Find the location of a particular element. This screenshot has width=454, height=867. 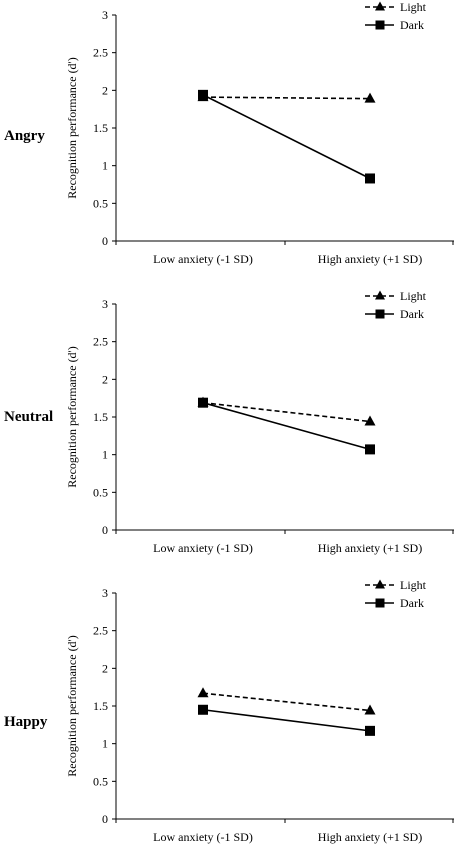

panel-label: Angry is located at coordinates (24, 136).